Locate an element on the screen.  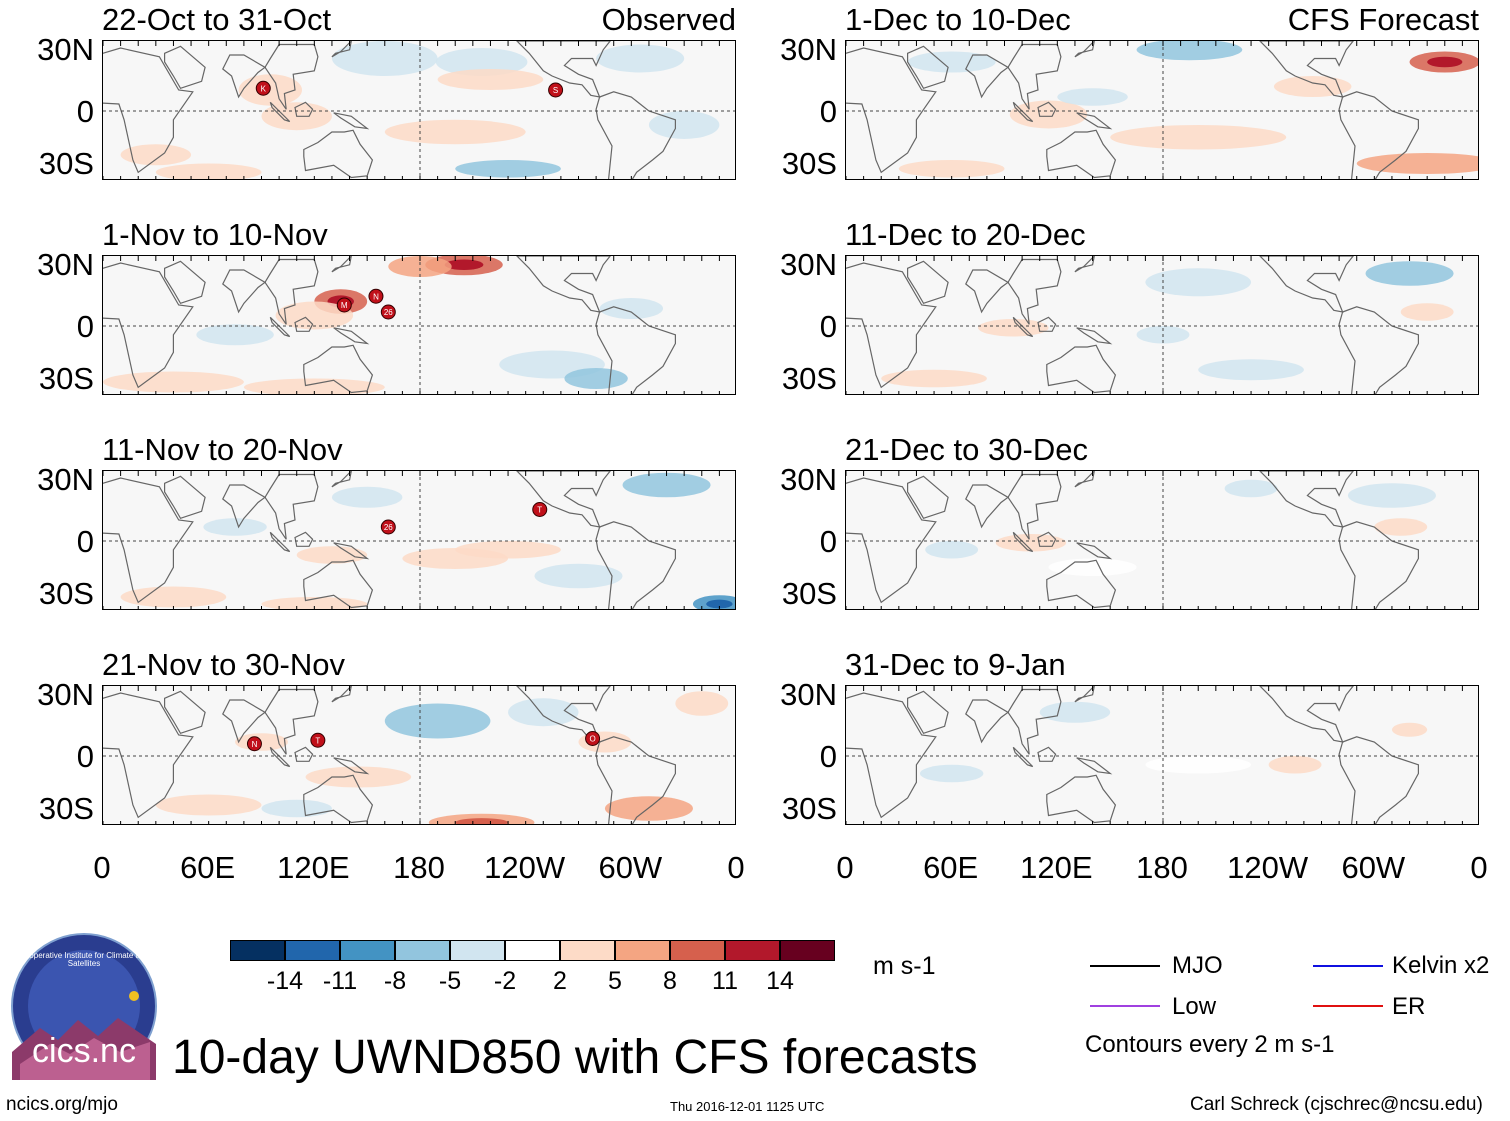
y-tick-label: 30S is located at coordinates (809, 163).